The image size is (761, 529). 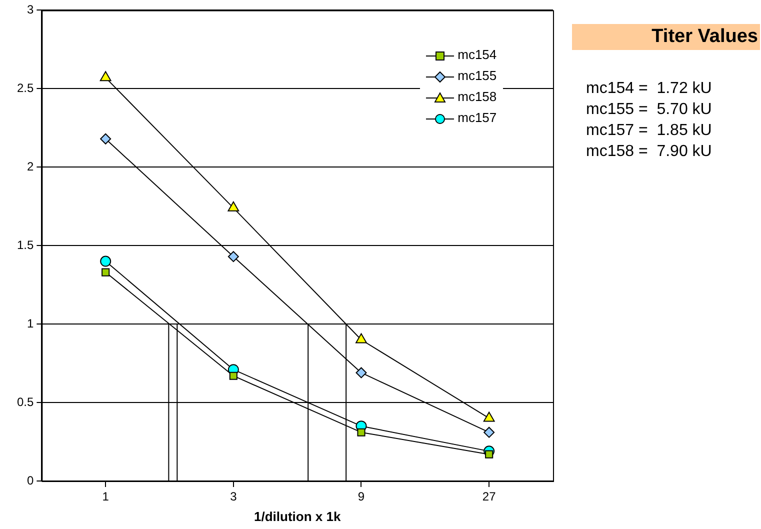 What do you see at coordinates (476, 55) in the screenshot?
I see `legend-label: mc154` at bounding box center [476, 55].